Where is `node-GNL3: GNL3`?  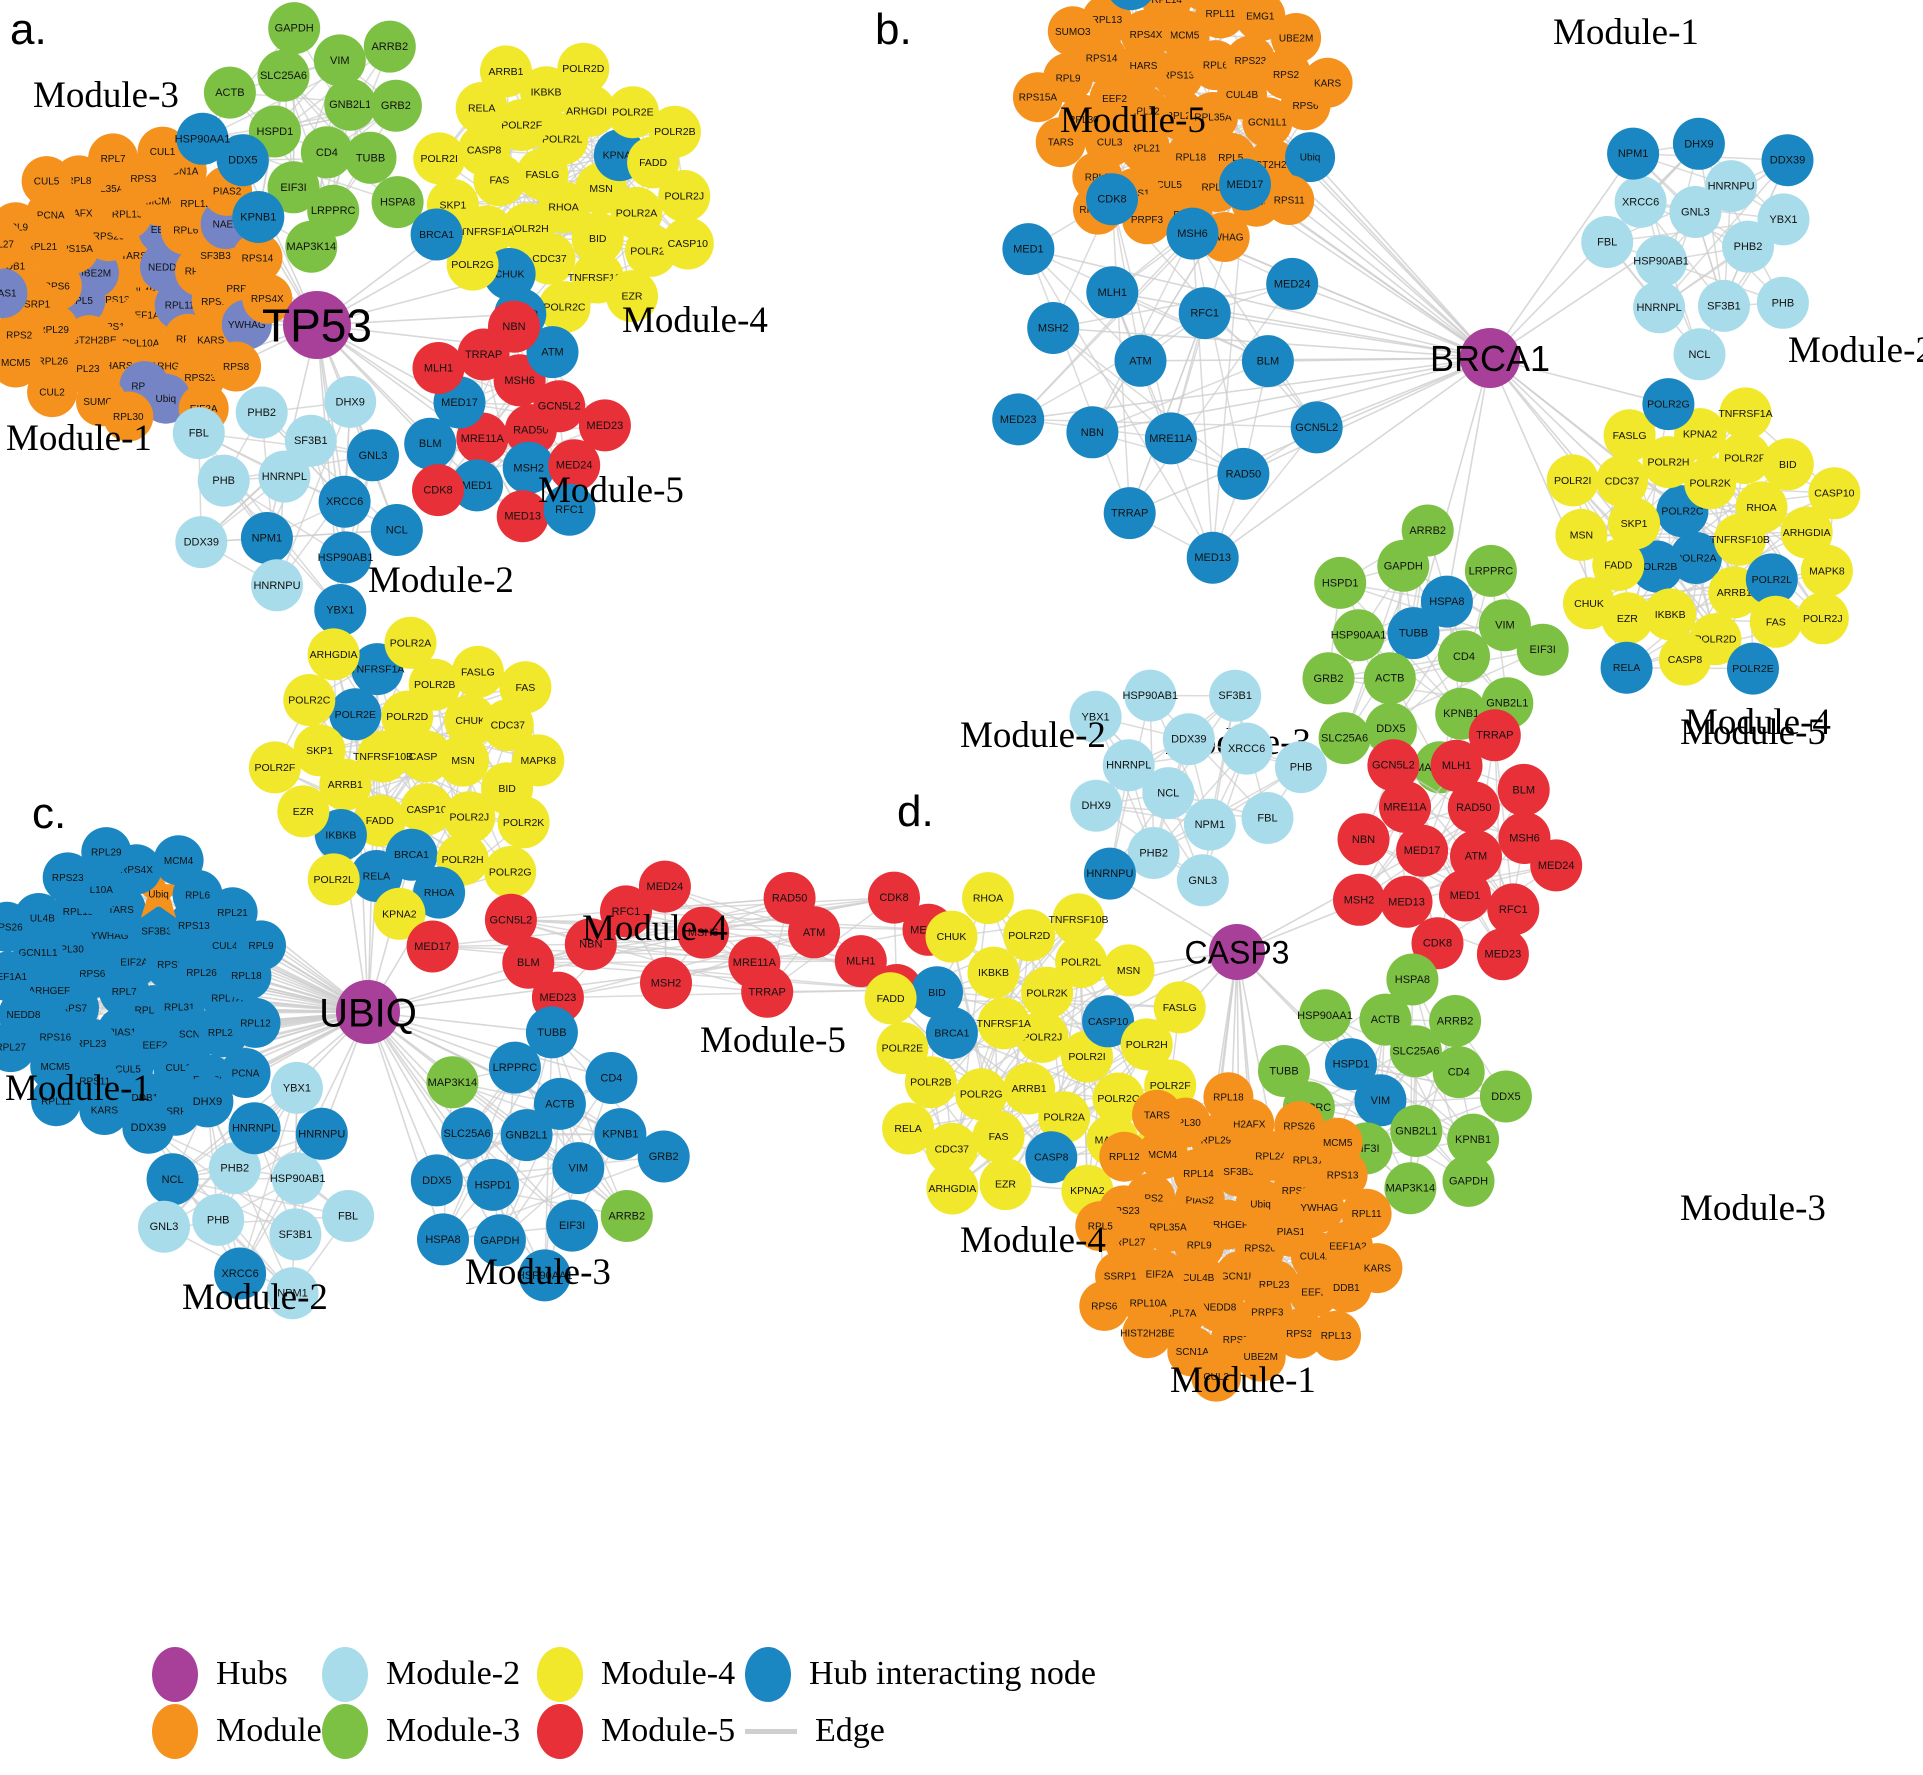
node-GNL3: GNL3 is located at coordinates (1202, 880).